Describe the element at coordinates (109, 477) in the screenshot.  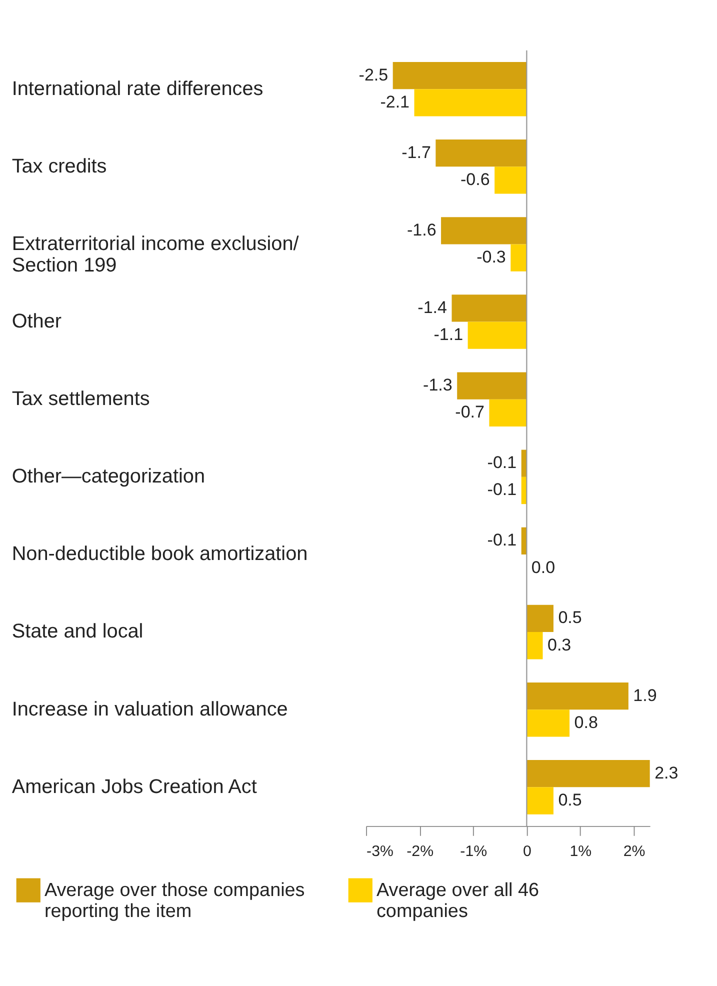
I see `y-tick-label: Other—categorization` at that location.